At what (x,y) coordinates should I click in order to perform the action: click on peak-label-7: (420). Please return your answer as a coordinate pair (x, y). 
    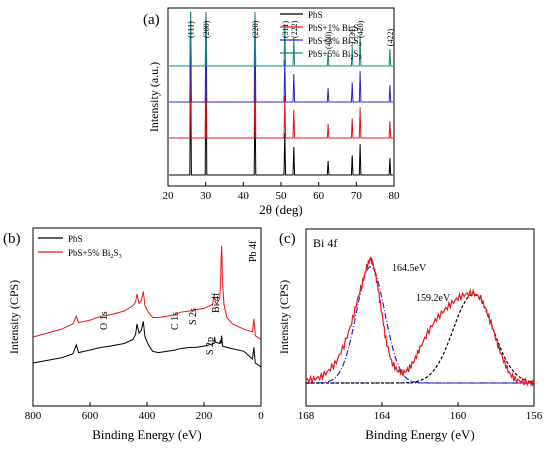
    Looking at the image, I should click on (360, 29).